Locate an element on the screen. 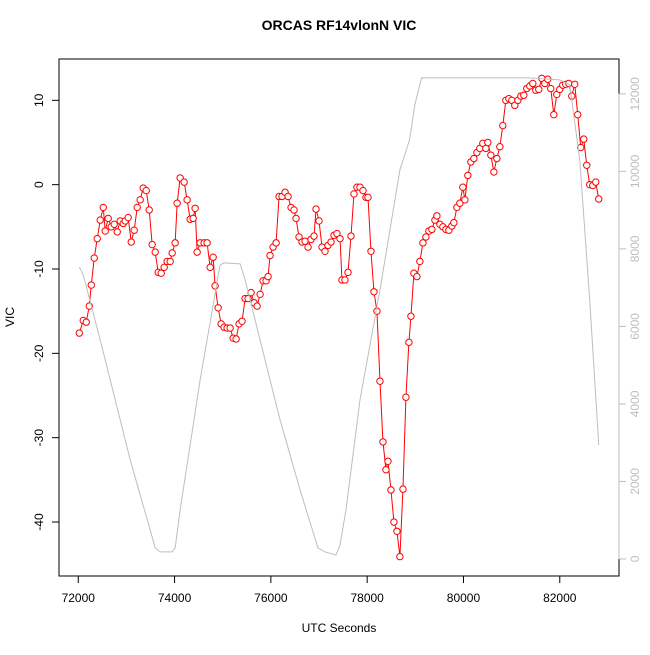 Image resolution: width=650 pixels, height=655 pixels. x-tick-label: 76000 is located at coordinates (271, 598).